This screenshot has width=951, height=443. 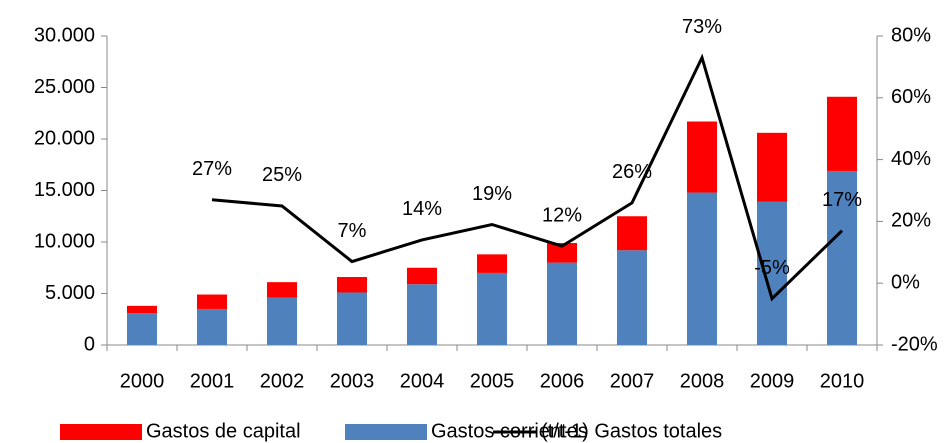 I want to click on data-label: -5%, so click(x=772, y=268).